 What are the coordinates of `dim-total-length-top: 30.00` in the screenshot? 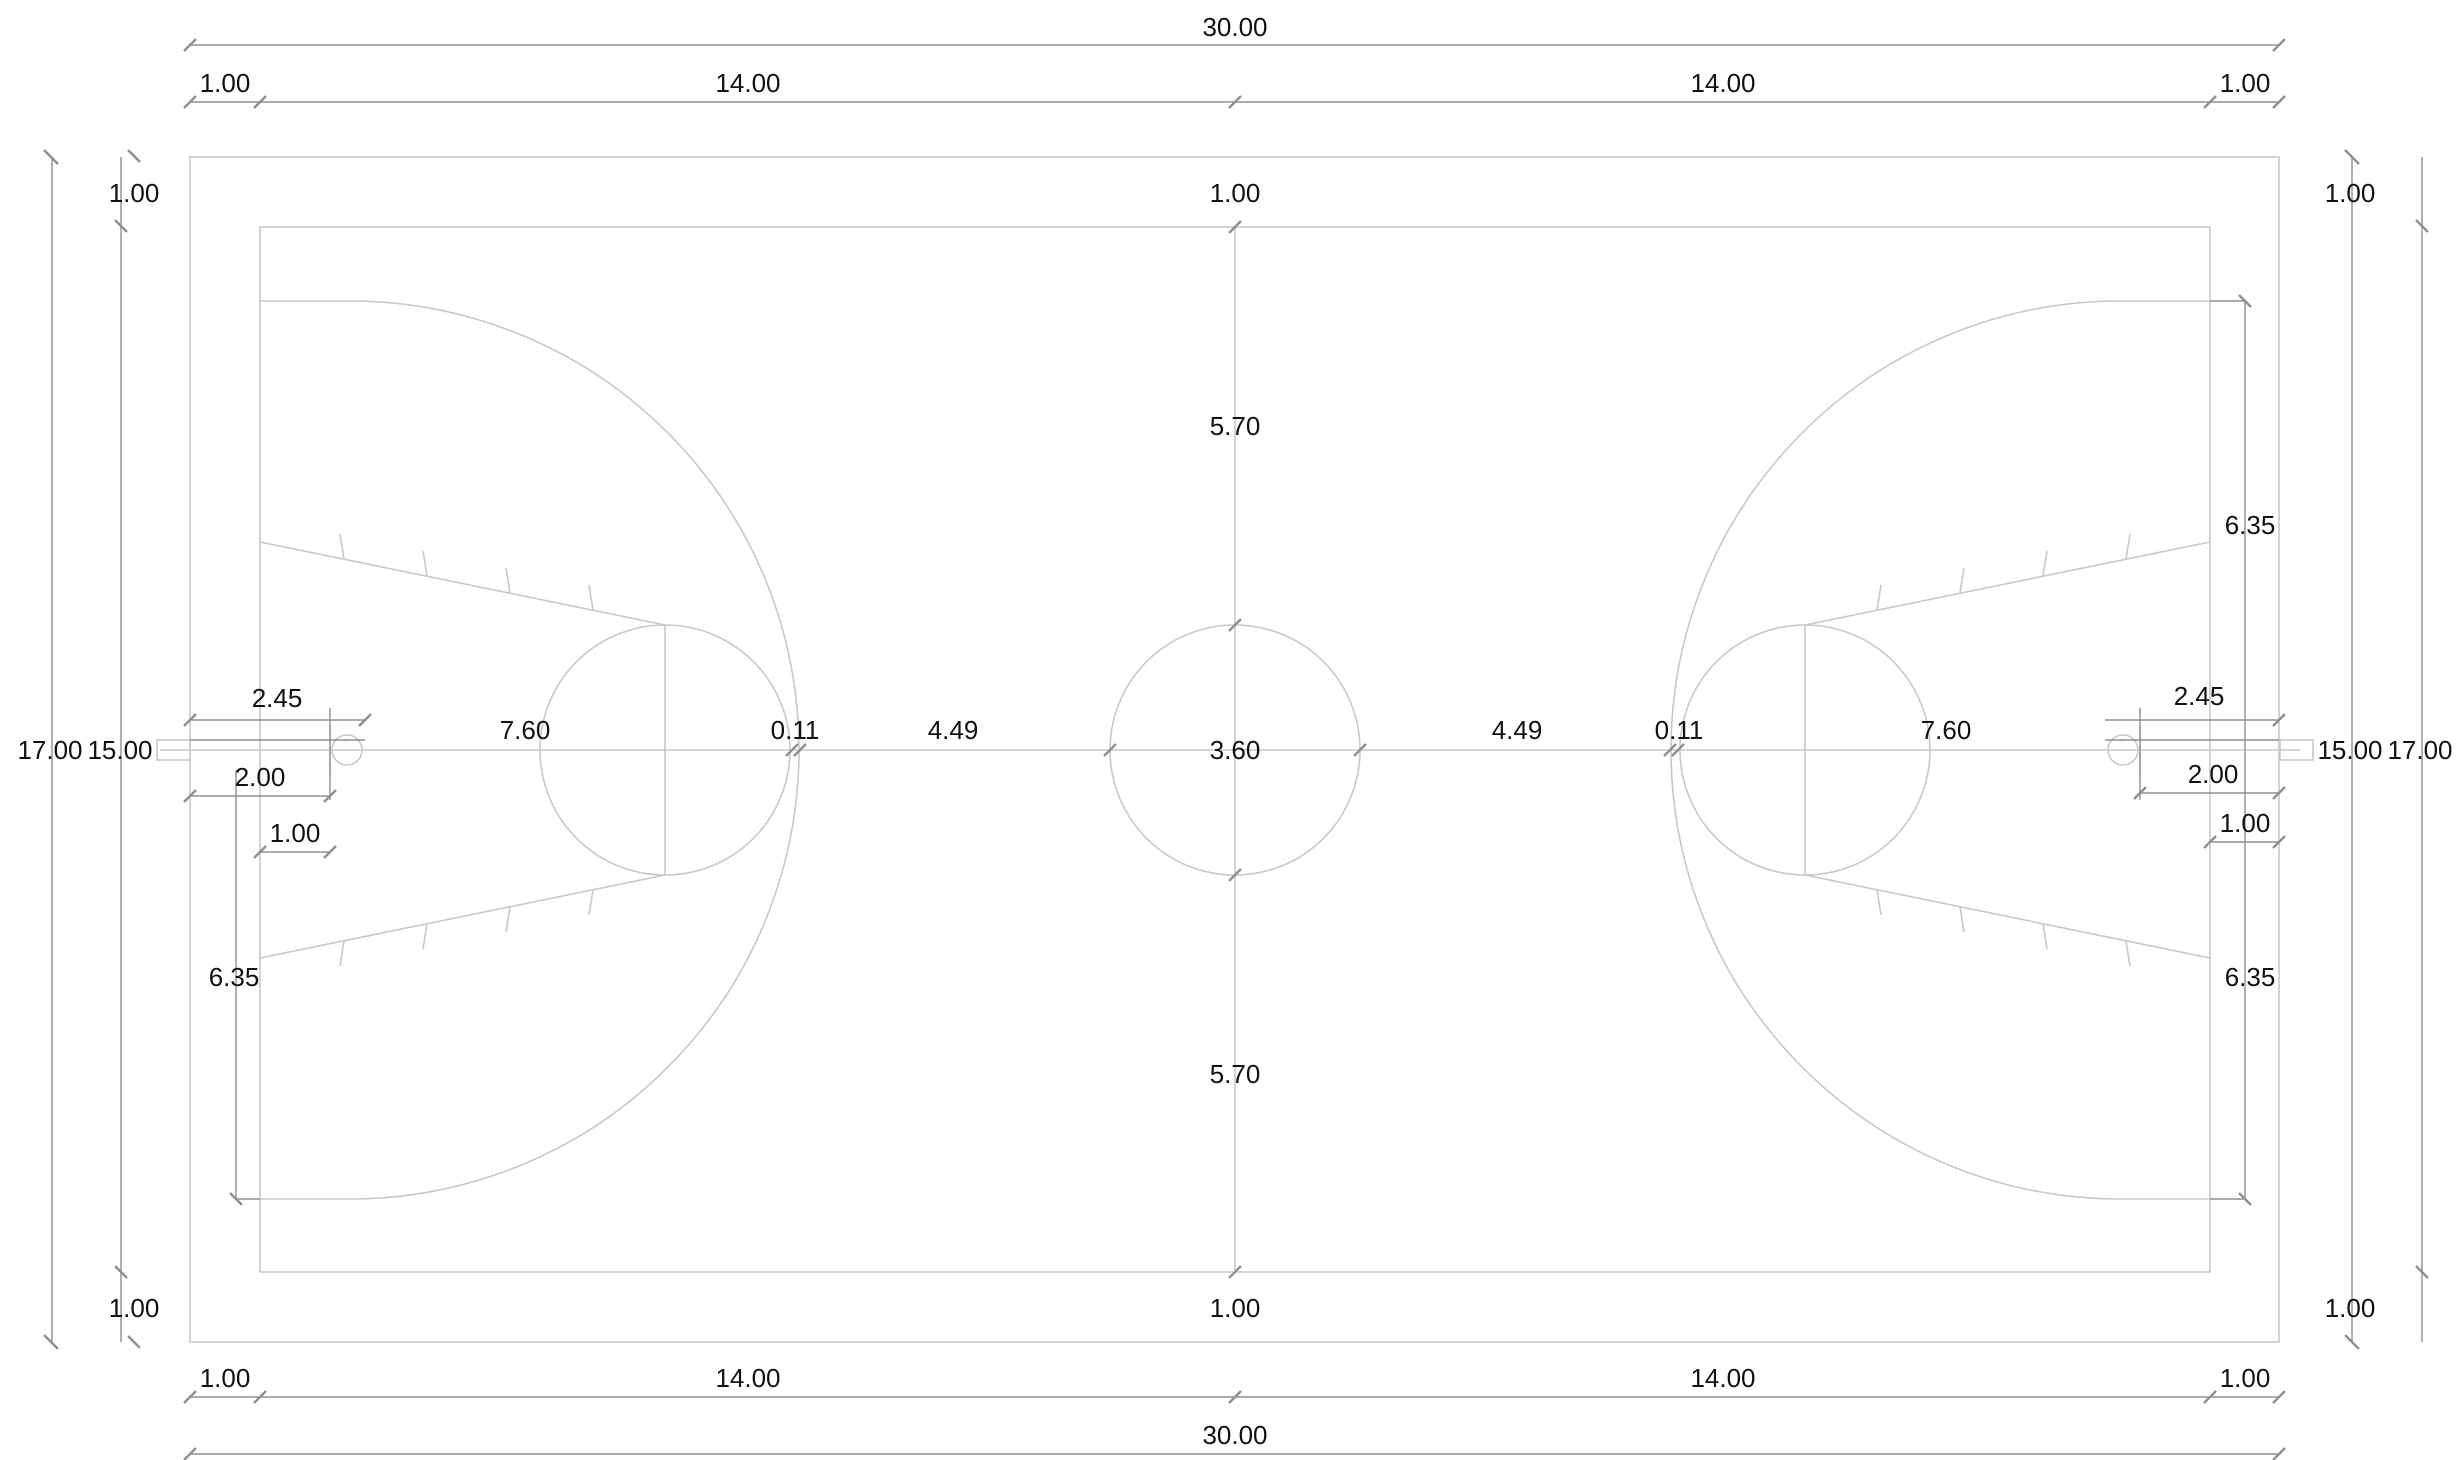 It's located at (1234, 27).